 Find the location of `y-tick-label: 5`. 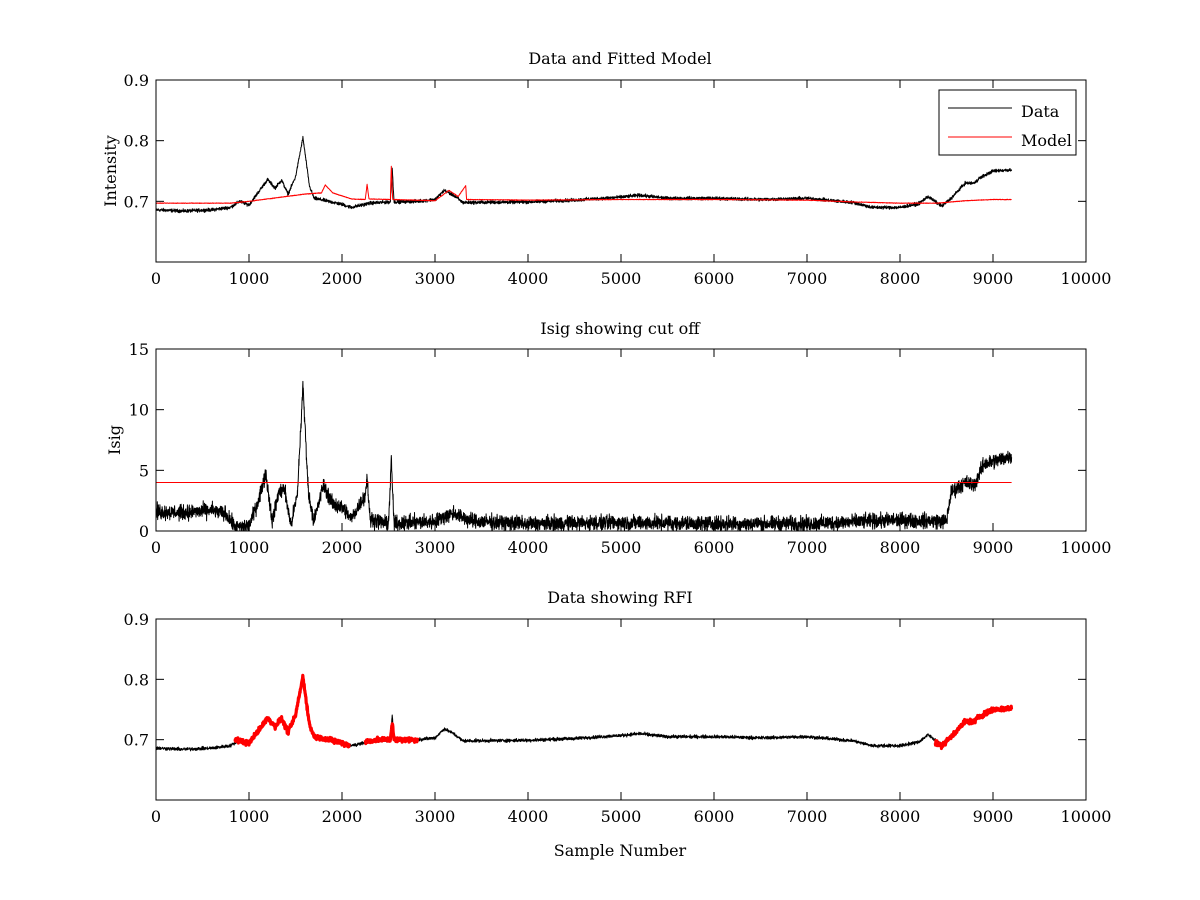

y-tick-label: 5 is located at coordinates (144, 470).